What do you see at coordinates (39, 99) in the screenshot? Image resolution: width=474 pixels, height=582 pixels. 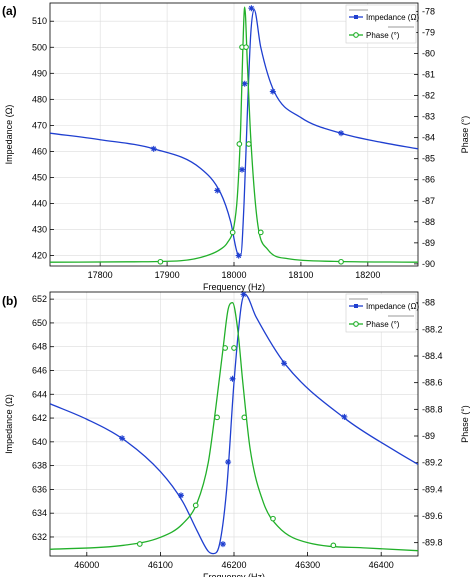 I see `y-left-tick-label: 480` at bounding box center [39, 99].